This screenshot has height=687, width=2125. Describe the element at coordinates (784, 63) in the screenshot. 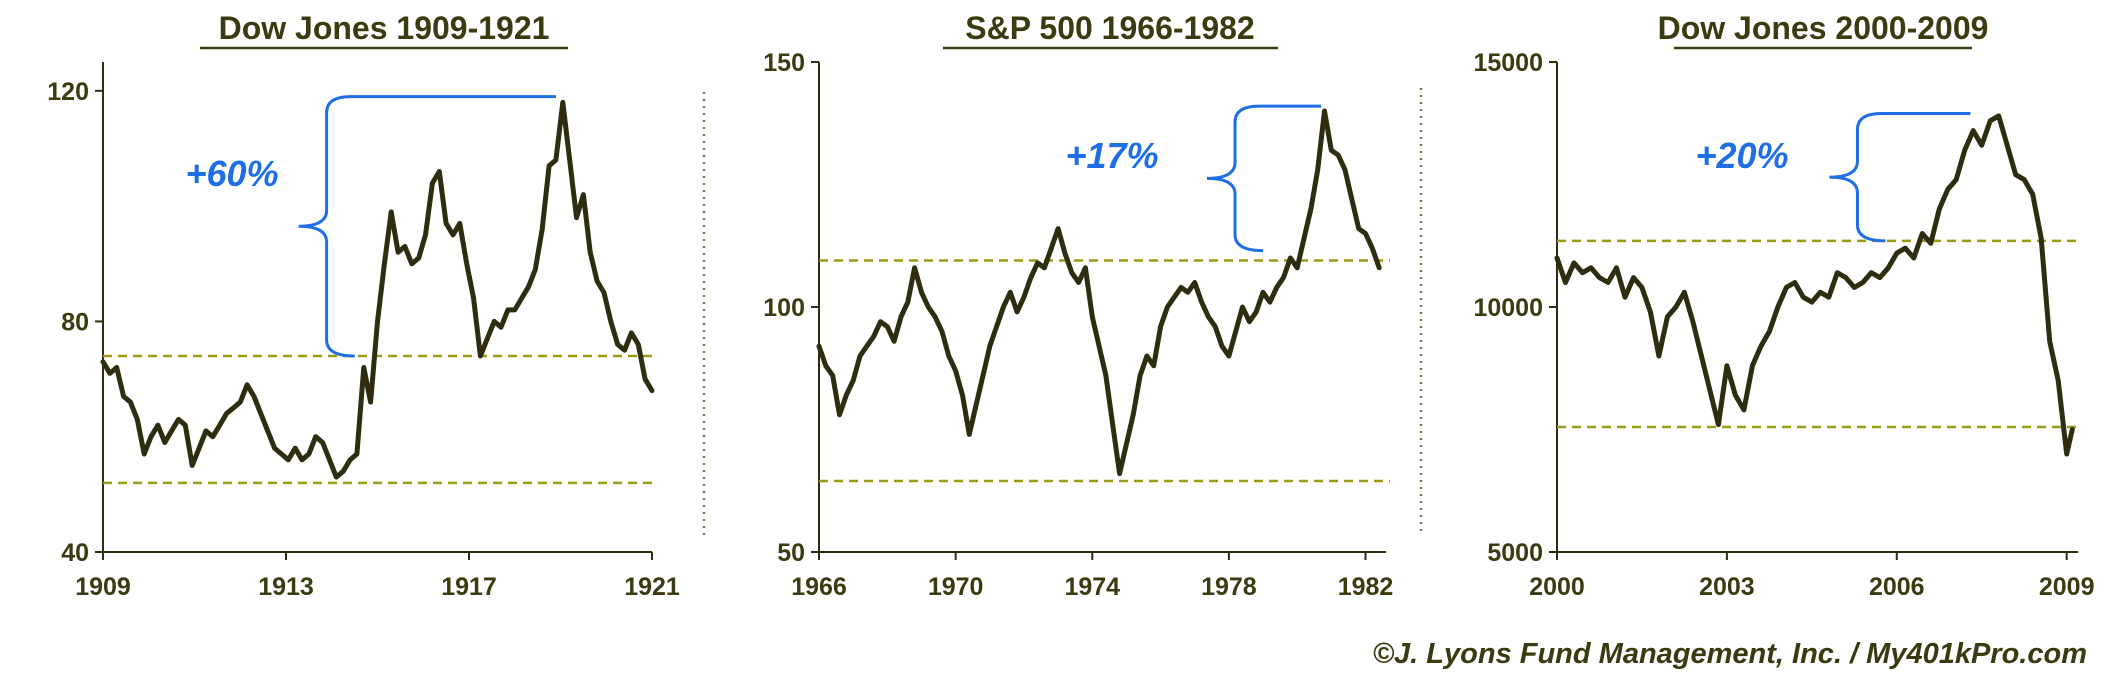

I see `y-tick-label: 150` at that location.